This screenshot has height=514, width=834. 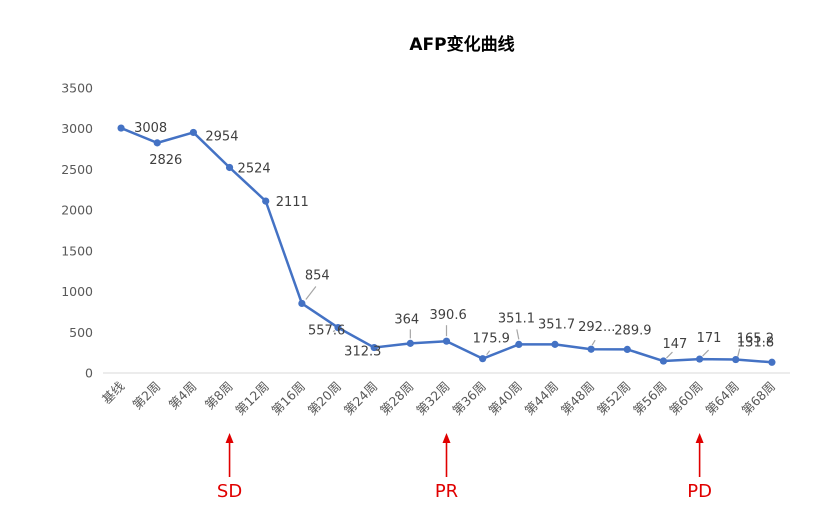 What do you see at coordinates (77, 88) in the screenshot?
I see `y-tick-label: 3500` at bounding box center [77, 88].